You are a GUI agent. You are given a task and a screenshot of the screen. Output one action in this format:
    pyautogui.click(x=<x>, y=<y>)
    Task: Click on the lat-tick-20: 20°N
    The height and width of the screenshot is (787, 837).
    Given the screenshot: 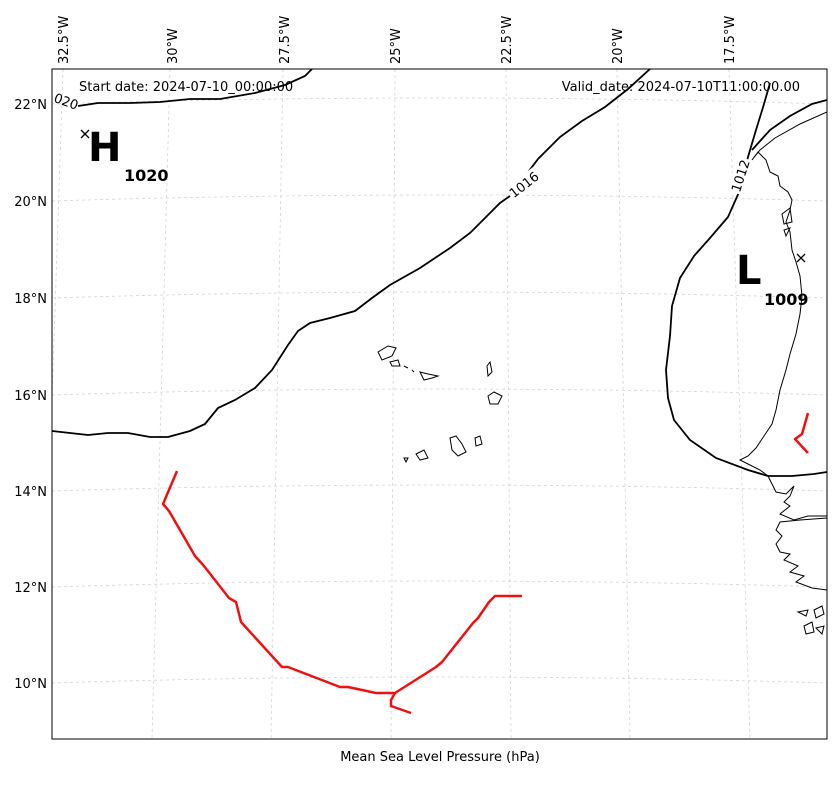 What is the action you would take?
    pyautogui.click(x=30, y=202)
    